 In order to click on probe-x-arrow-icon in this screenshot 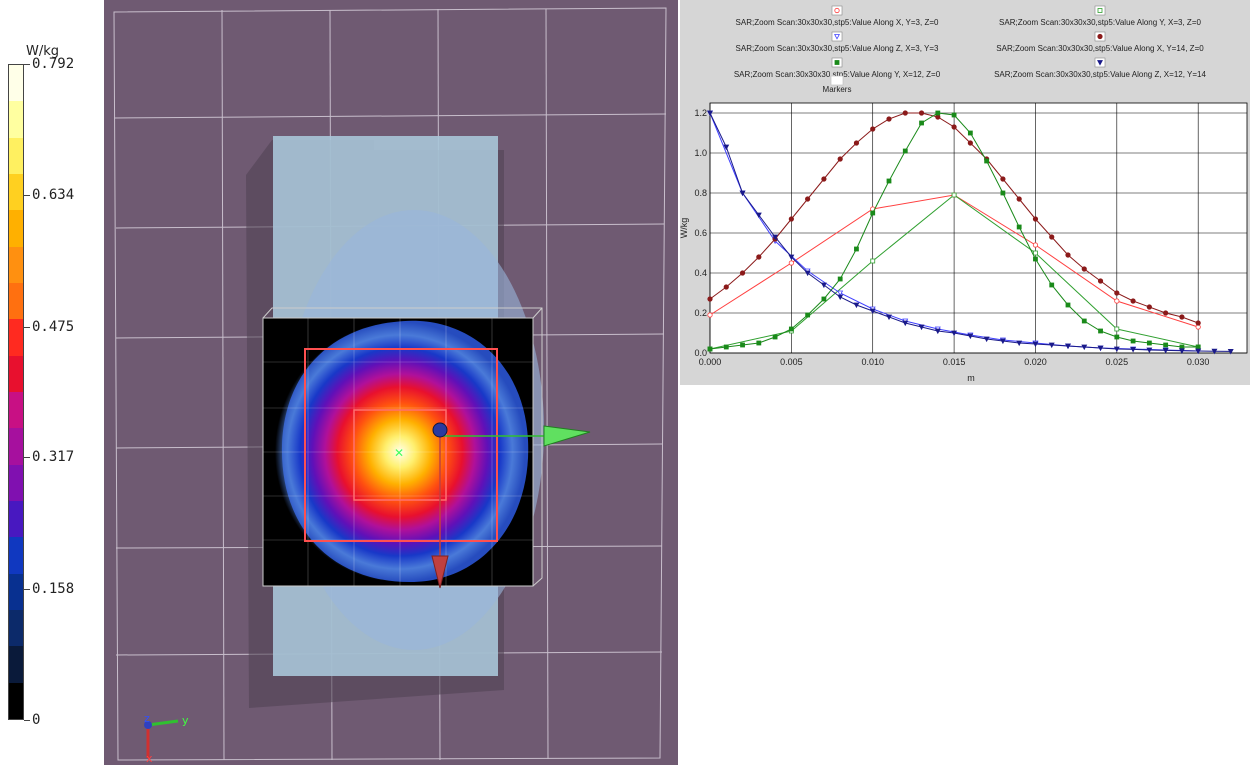, I will do `click(440, 572)`.